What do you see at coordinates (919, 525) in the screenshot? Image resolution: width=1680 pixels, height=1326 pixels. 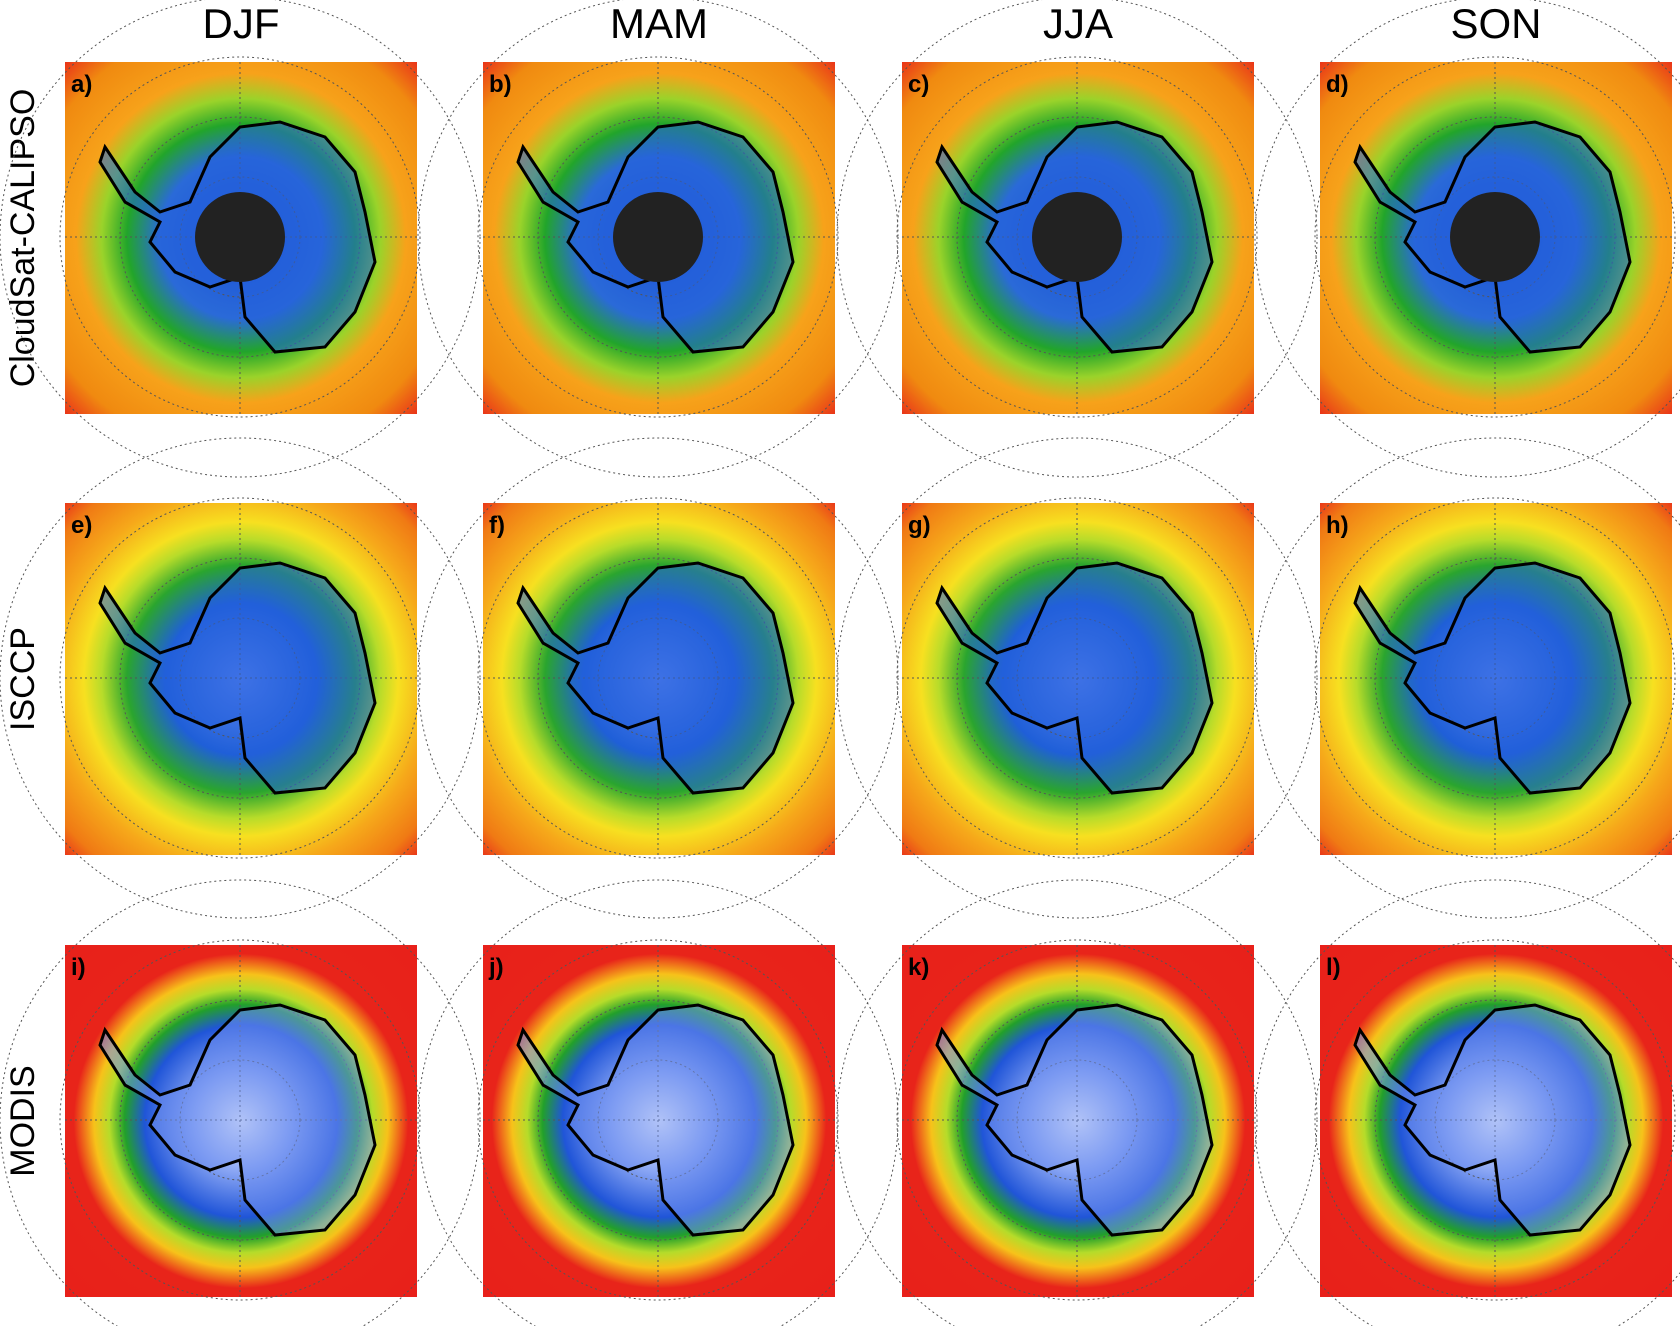 I see `panel-label: g)` at bounding box center [919, 525].